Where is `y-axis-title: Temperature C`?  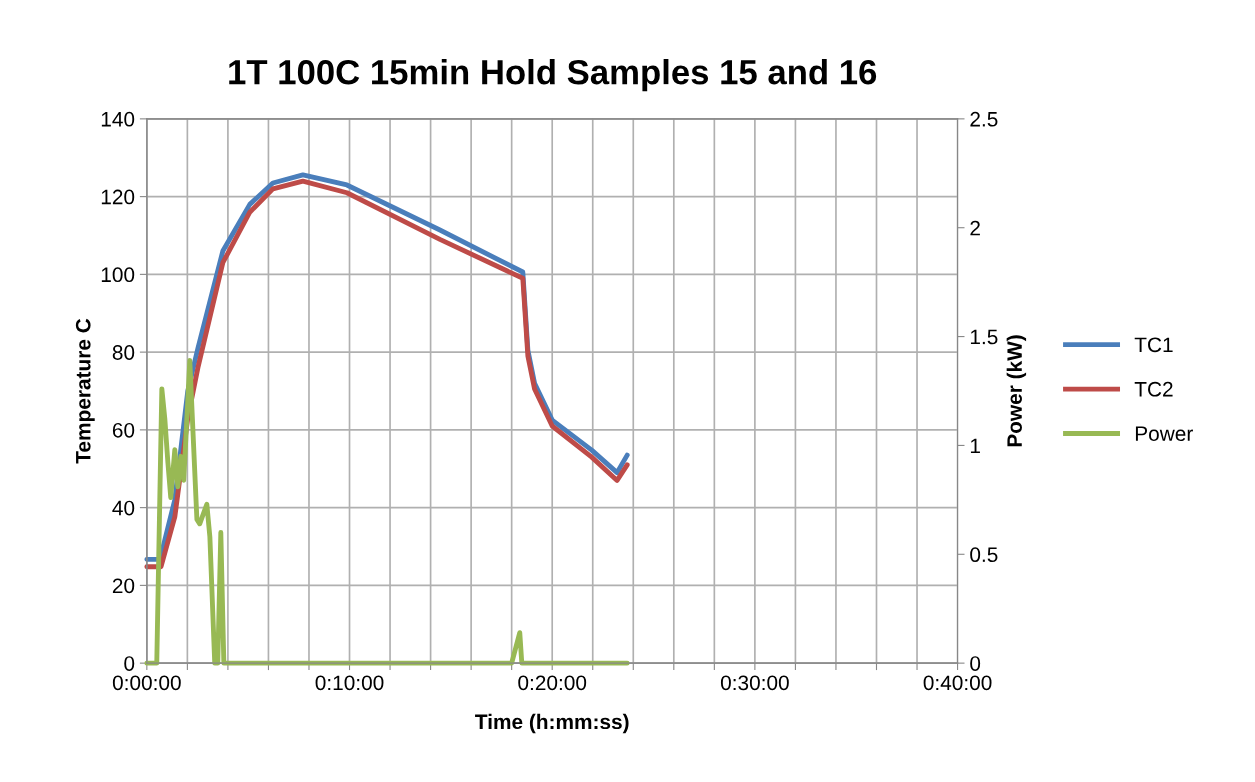
y-axis-title: Temperature C is located at coordinates (85, 391).